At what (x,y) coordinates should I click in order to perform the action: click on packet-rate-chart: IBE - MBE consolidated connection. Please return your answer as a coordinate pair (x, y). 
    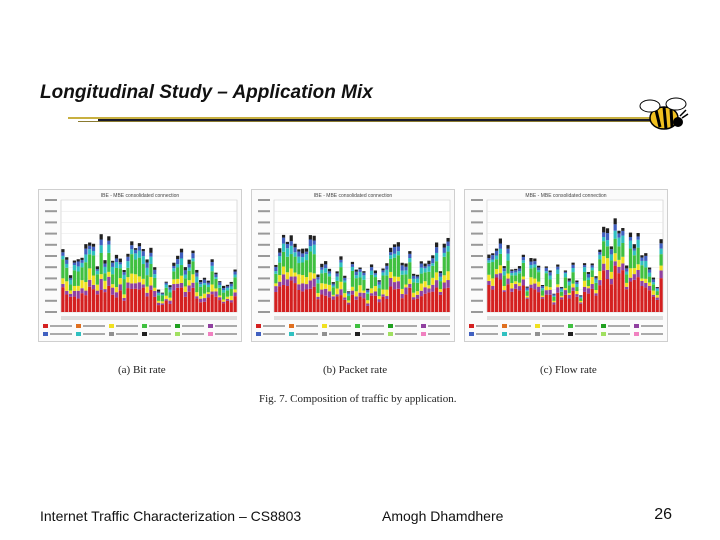
    Looking at the image, I should click on (353, 265).